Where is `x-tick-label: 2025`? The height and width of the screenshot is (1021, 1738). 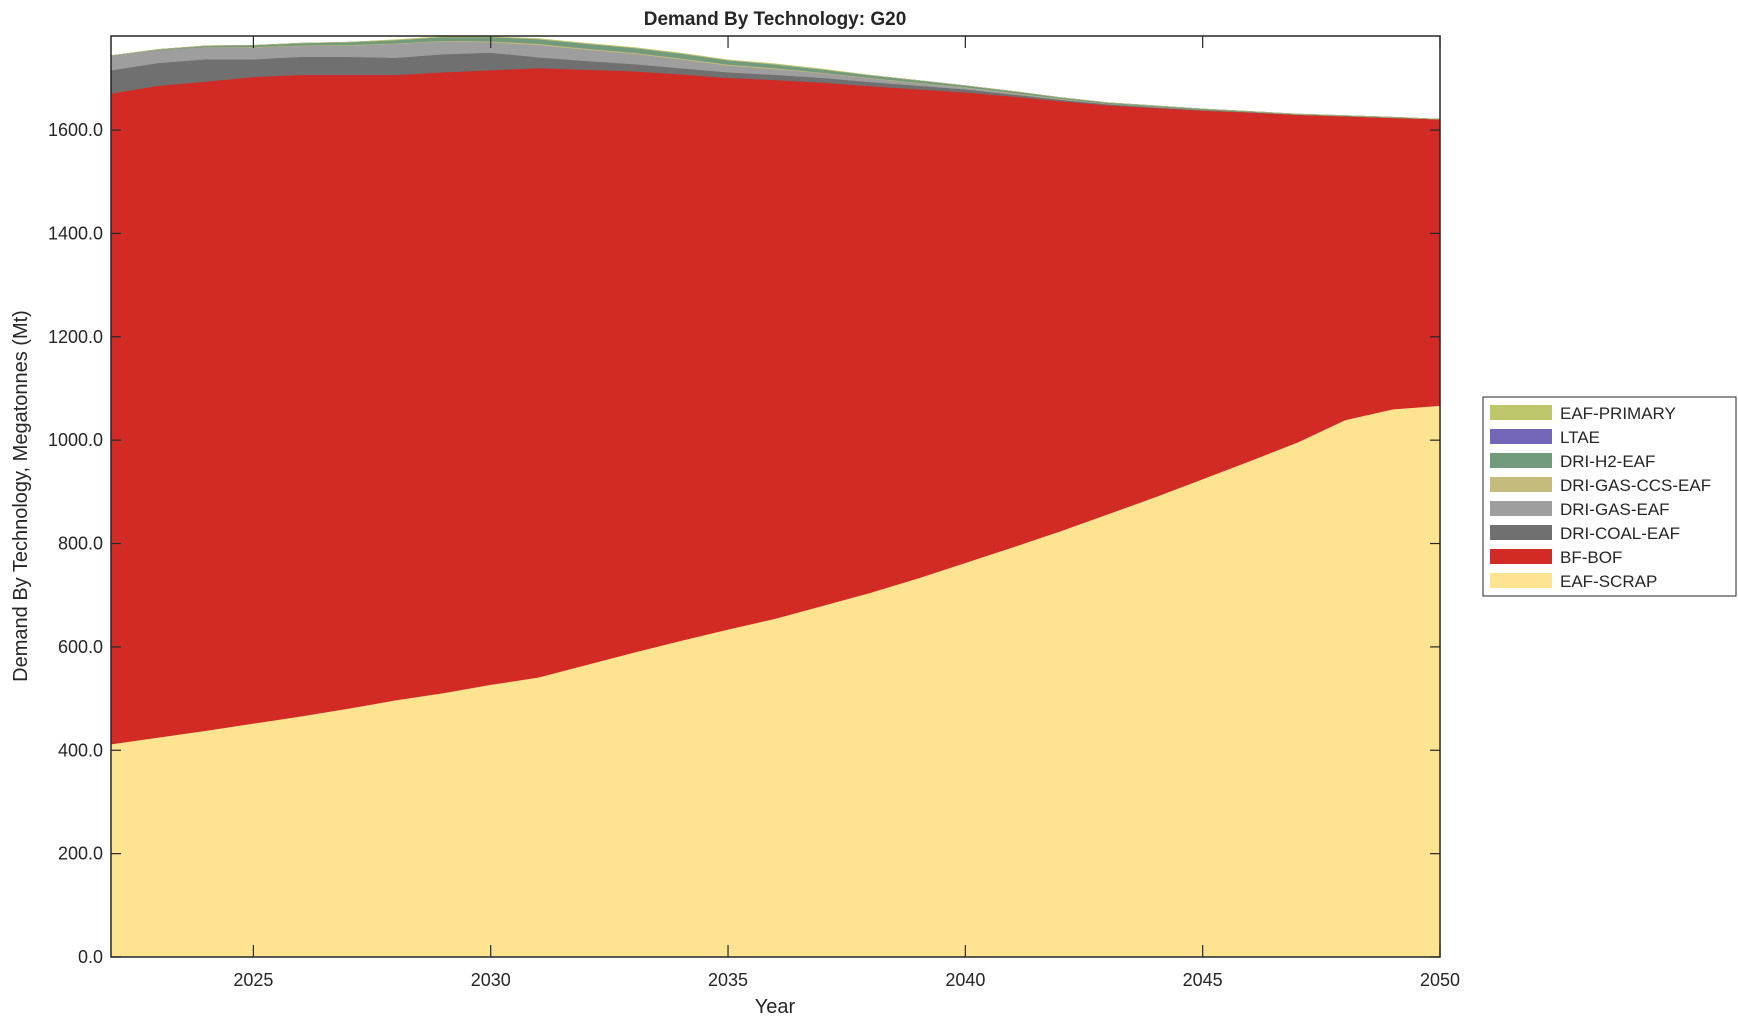 x-tick-label: 2025 is located at coordinates (253, 980).